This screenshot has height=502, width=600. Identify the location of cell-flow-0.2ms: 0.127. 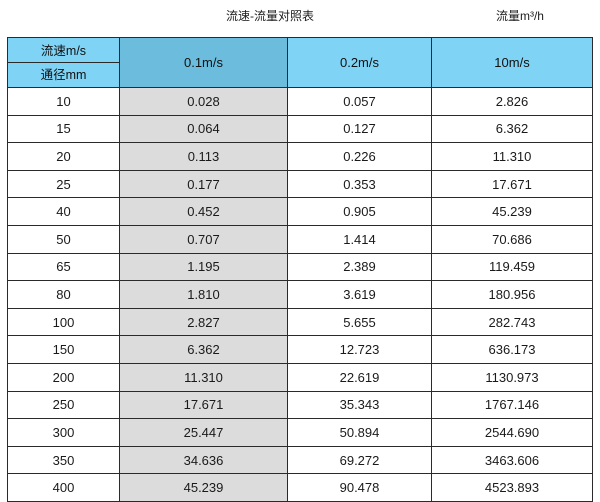
(359, 129).